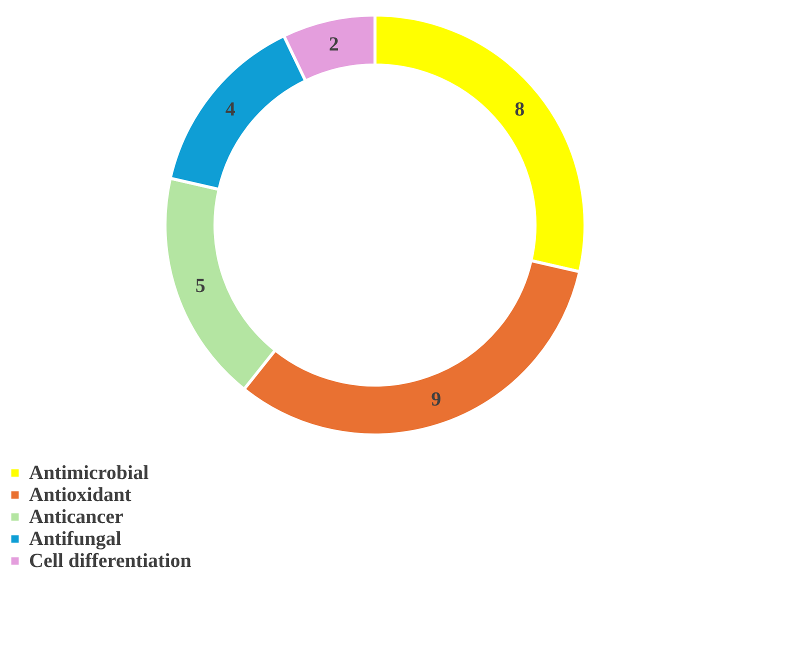 Image resolution: width=788 pixels, height=650 pixels. I want to click on legend-label: Cell differentiation, so click(110, 561).